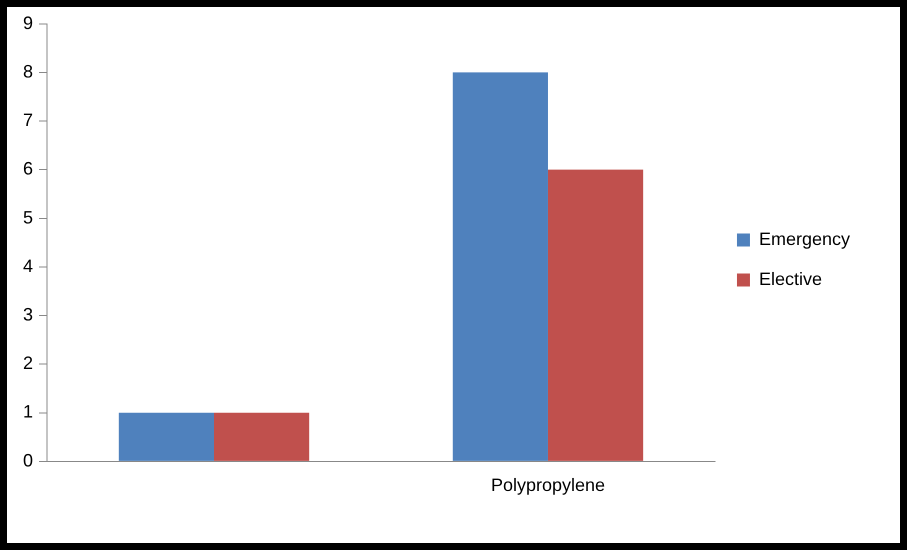 The width and height of the screenshot is (907, 550). What do you see at coordinates (804, 238) in the screenshot?
I see `legend-label: Emergency` at bounding box center [804, 238].